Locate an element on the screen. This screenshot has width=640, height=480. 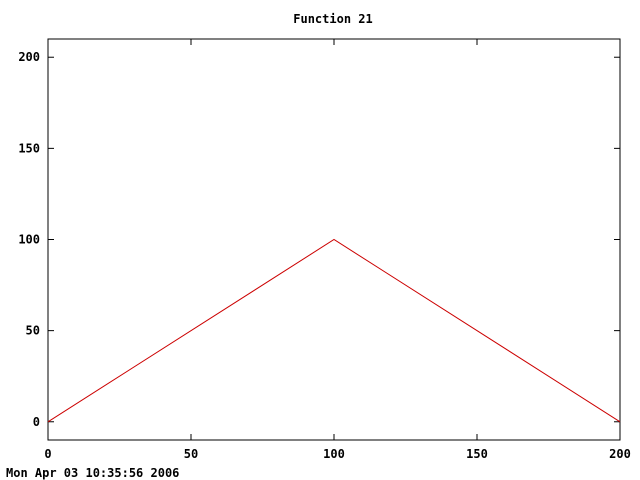
timestamp-label: Mon Apr 03 10:35:56 2006 is located at coordinates (92, 473).